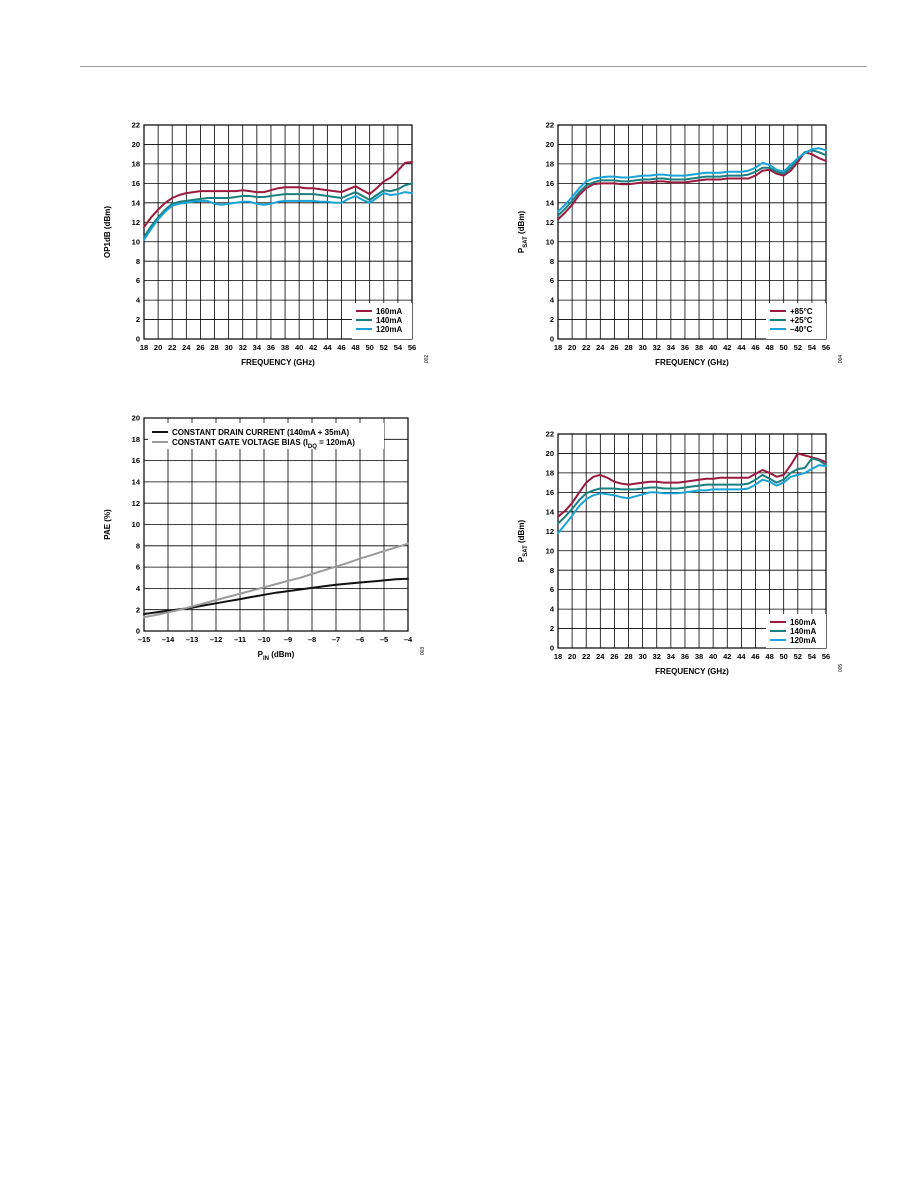 The image size is (918, 1188). Describe the element at coordinates (600, 347) in the screenshot. I see `x-tick-label: 24` at that location.